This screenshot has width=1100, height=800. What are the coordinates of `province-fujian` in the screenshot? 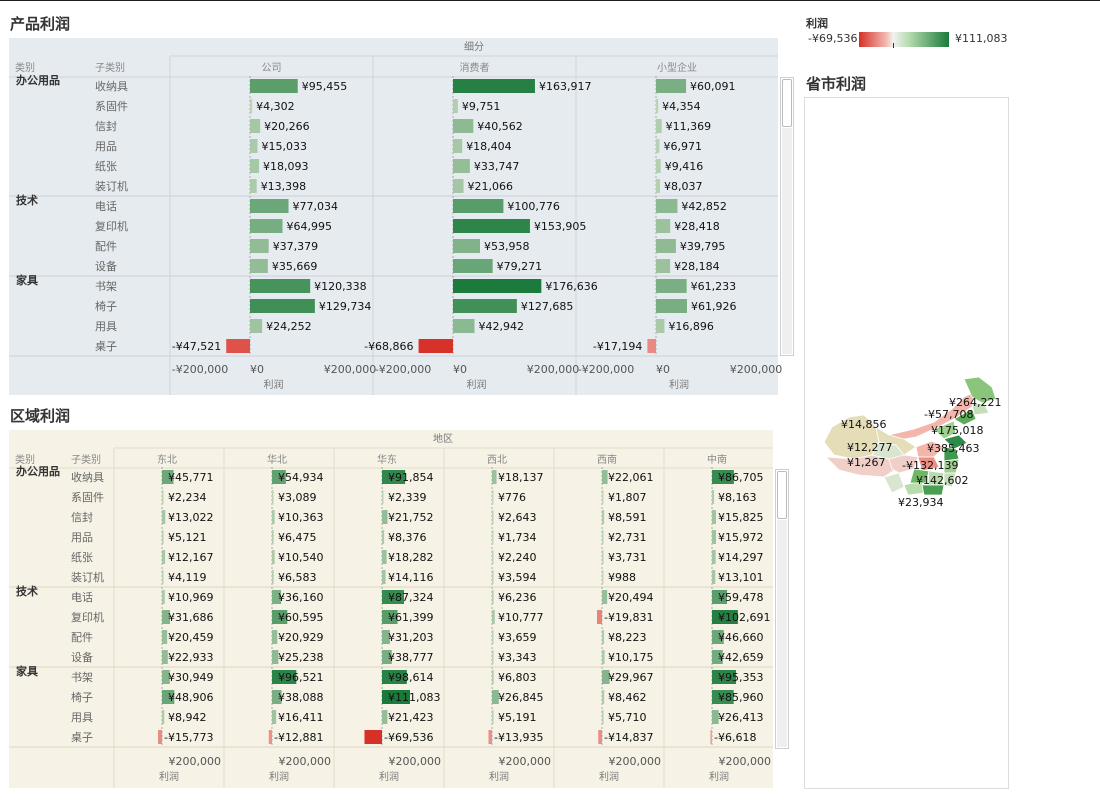 It's located at (950, 480).